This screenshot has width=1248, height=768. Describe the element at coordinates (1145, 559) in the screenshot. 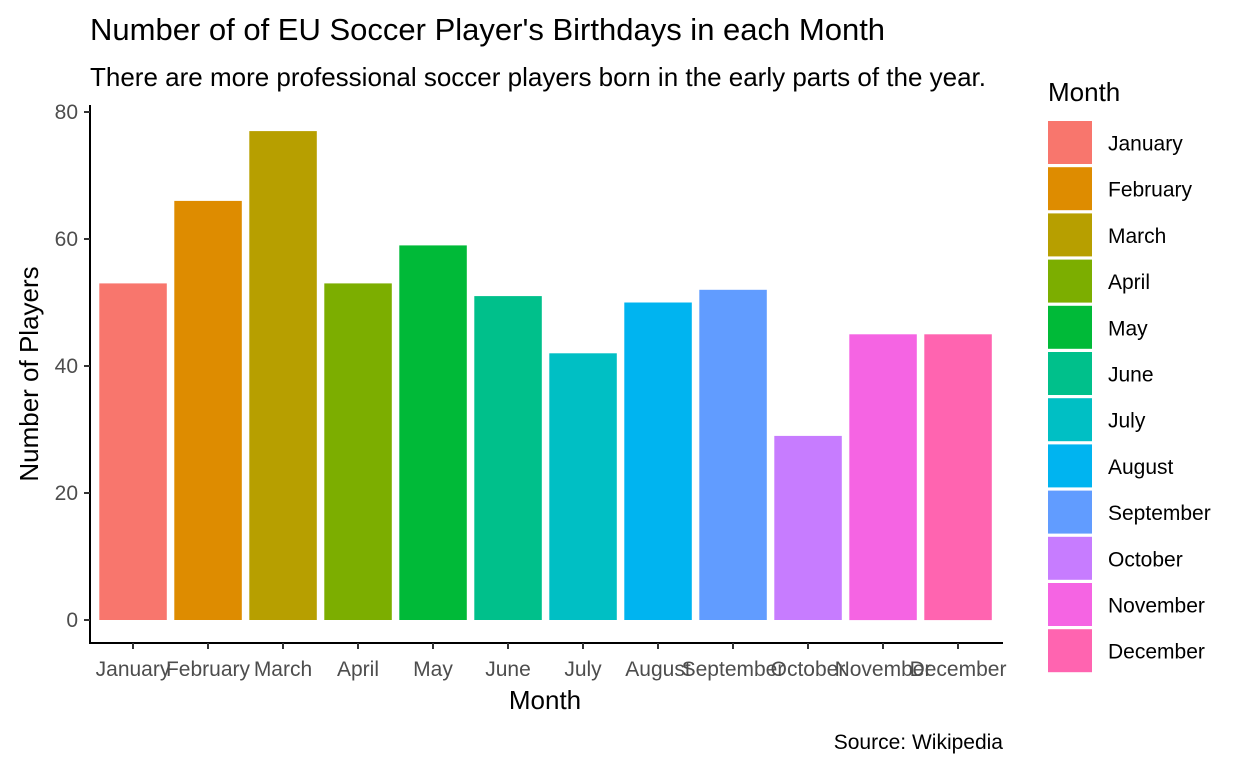

I see `legend-label-october: October` at that location.